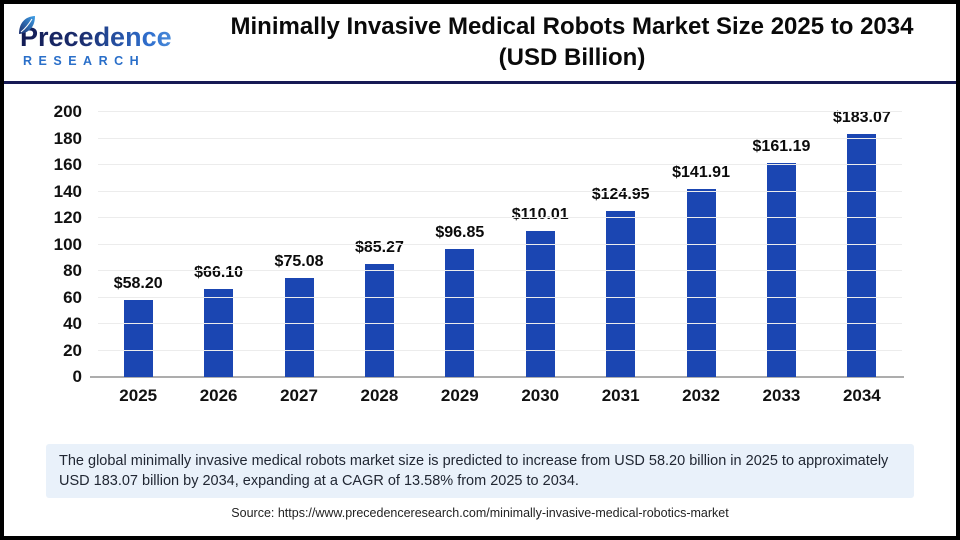  I want to click on bar-value-label: $66.10, so click(219, 273).